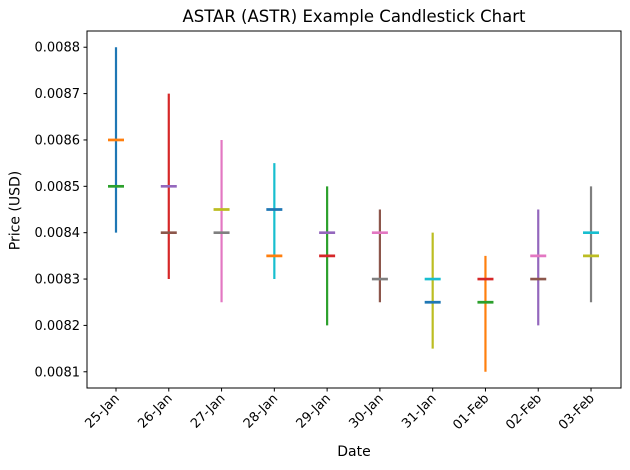 This screenshot has height=470, width=630. I want to click on x-tick-label: 01-Feb, so click(471, 412).